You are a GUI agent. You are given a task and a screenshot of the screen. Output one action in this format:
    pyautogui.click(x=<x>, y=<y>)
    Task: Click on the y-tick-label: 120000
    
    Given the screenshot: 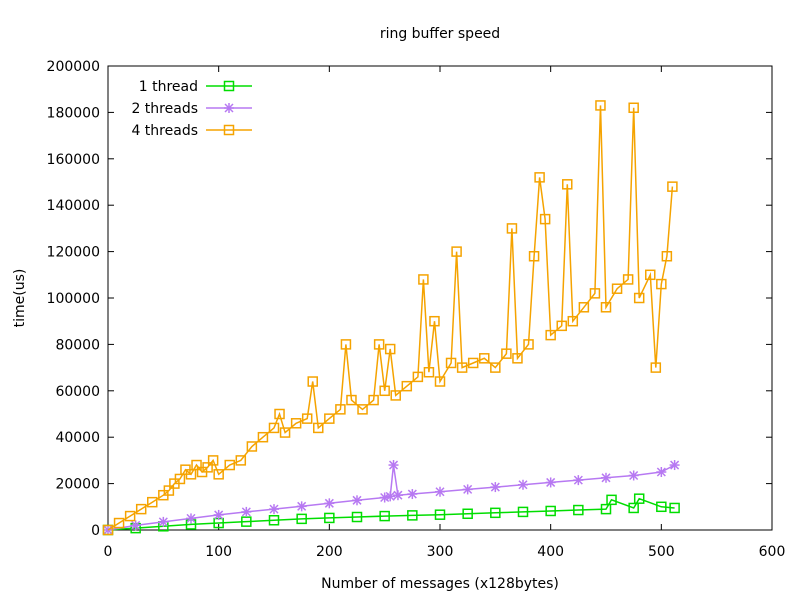 What is the action you would take?
    pyautogui.click(x=73, y=253)
    